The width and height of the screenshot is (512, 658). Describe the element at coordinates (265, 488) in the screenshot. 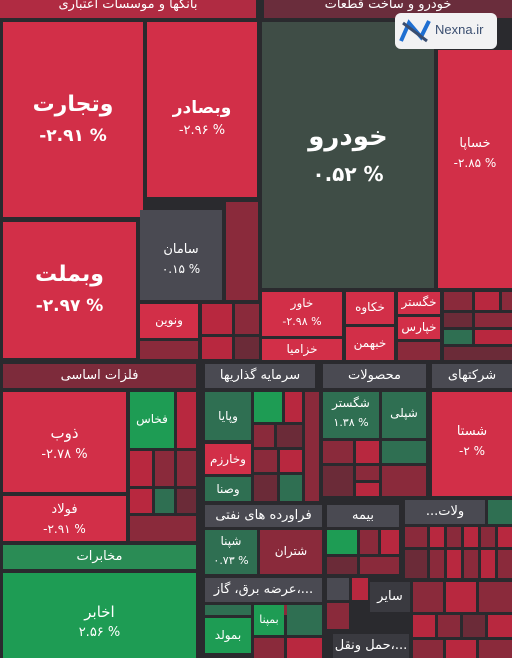

I see `tile-inv-s7` at that location.